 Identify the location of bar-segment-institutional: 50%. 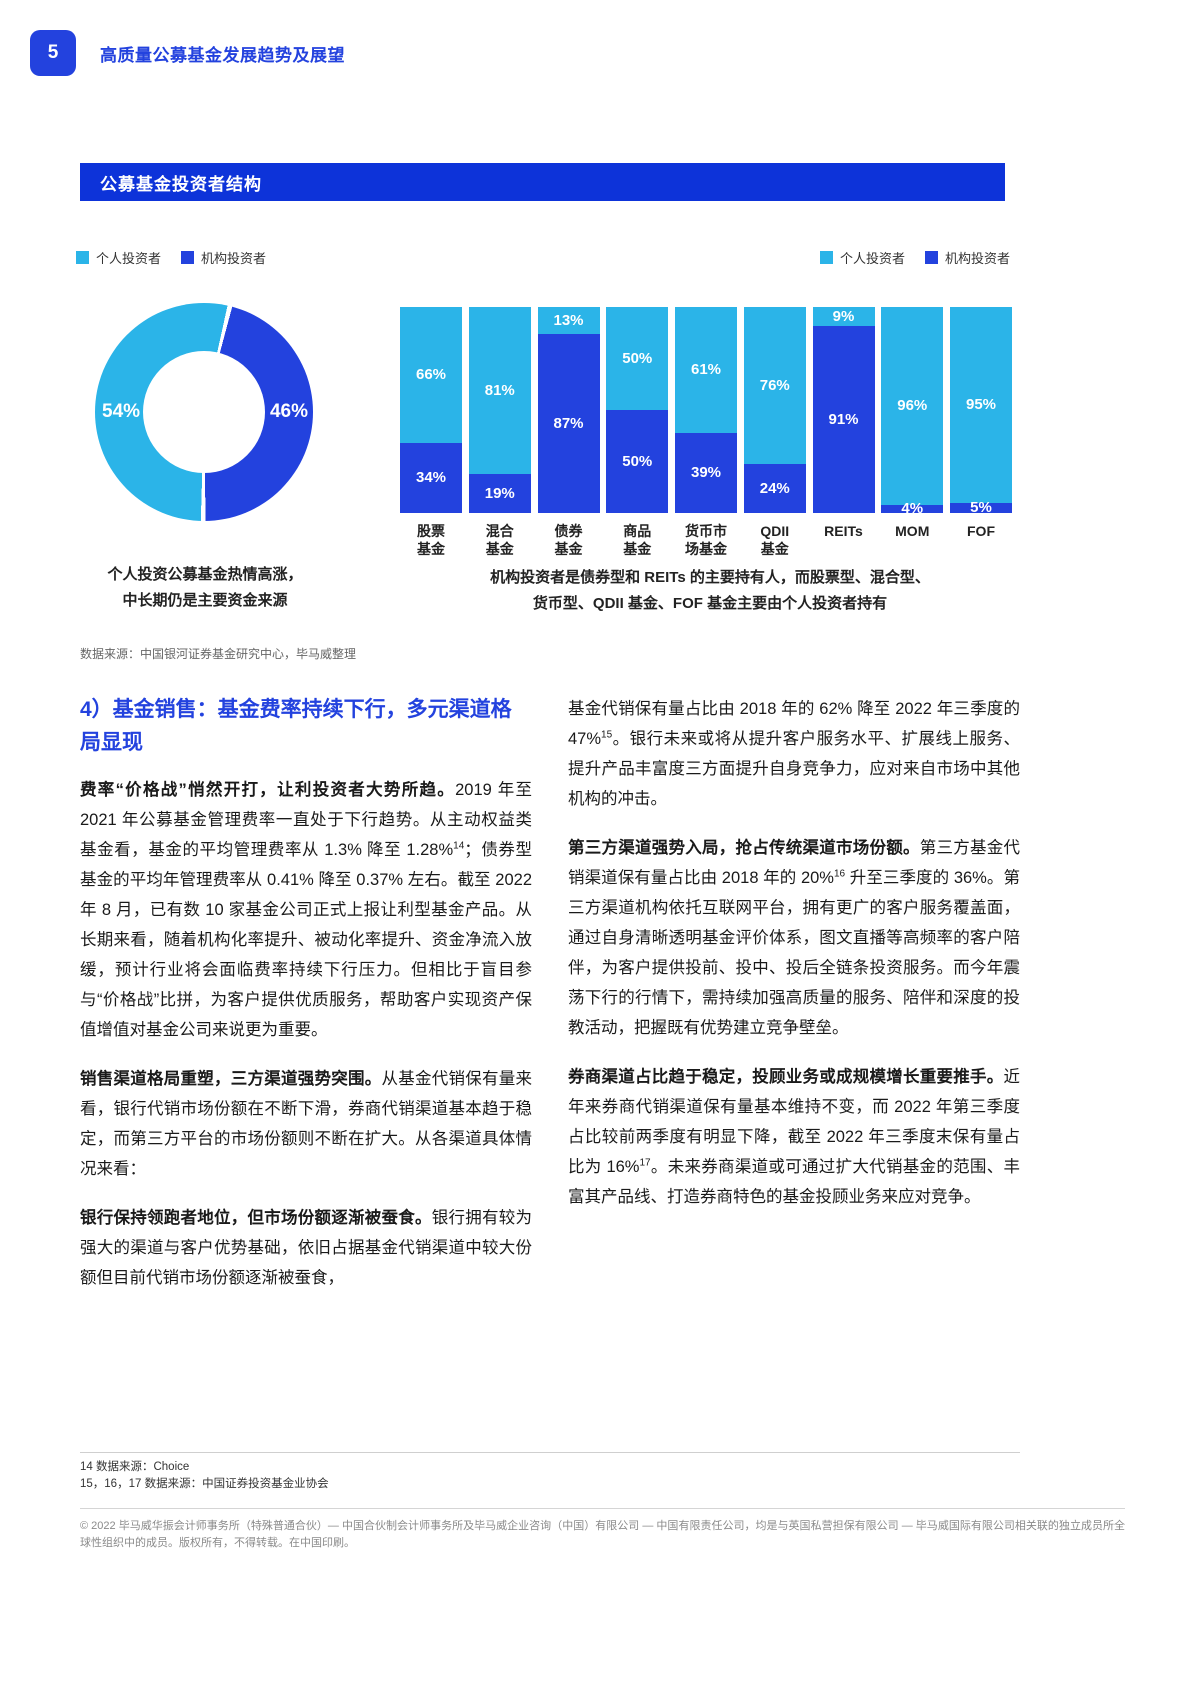
(637, 461).